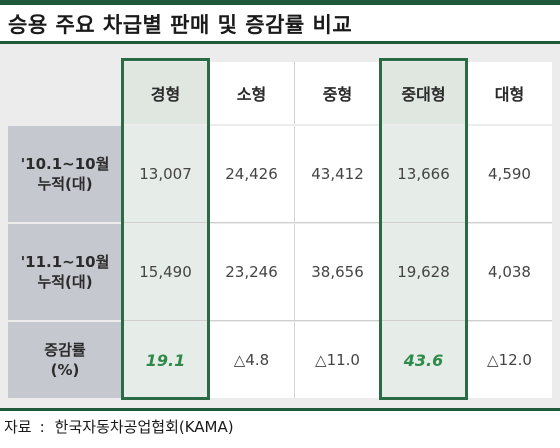 This screenshot has height=448, width=560. Describe the element at coordinates (251, 360) in the screenshot. I see `table-cell: △4.8` at that location.